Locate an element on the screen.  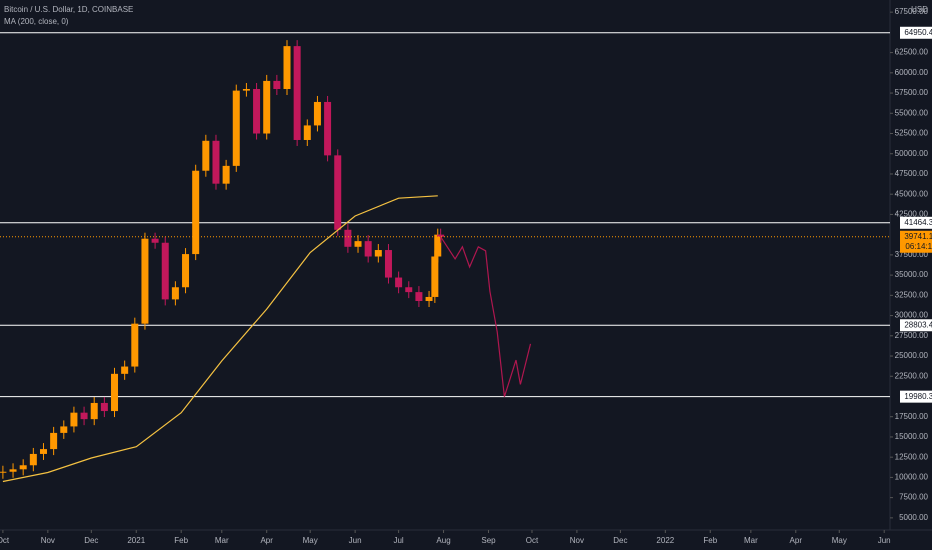
level-label: 41464.37 is located at coordinates (918, 222).